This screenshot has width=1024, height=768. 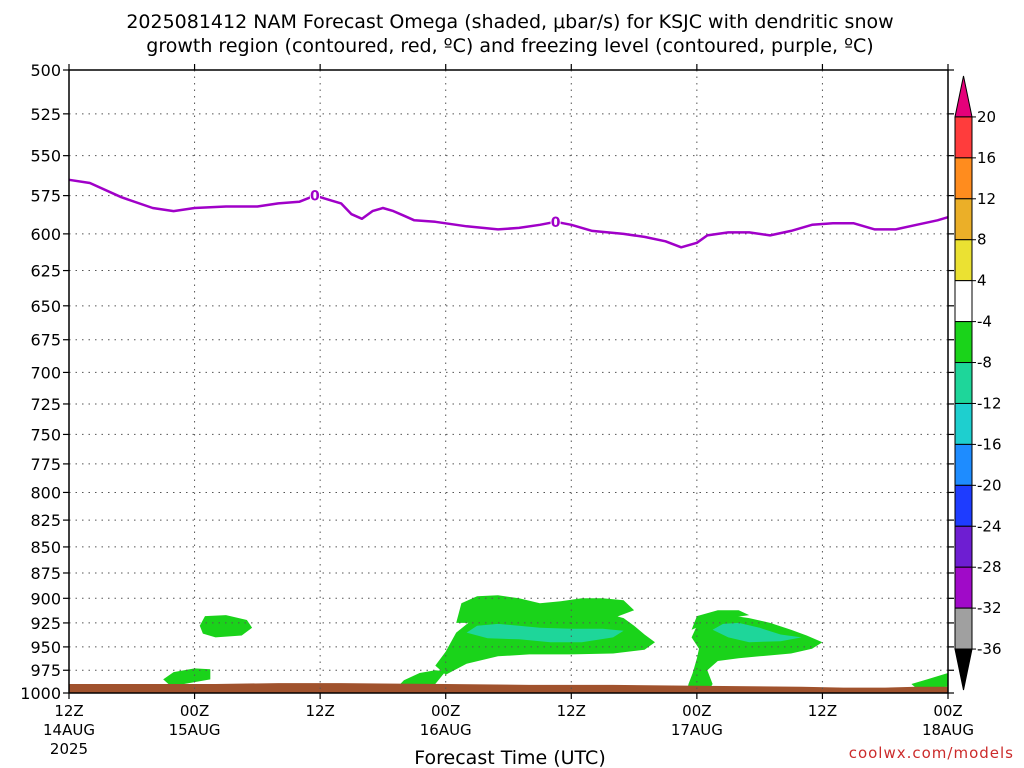 What do you see at coordinates (45, 492) in the screenshot?
I see `y-tick-label: 800` at bounding box center [45, 492].